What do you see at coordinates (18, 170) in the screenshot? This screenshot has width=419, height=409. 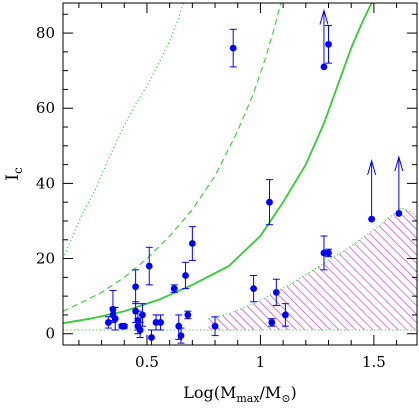 I see `y-axis-label-sub: c` at bounding box center [18, 170].